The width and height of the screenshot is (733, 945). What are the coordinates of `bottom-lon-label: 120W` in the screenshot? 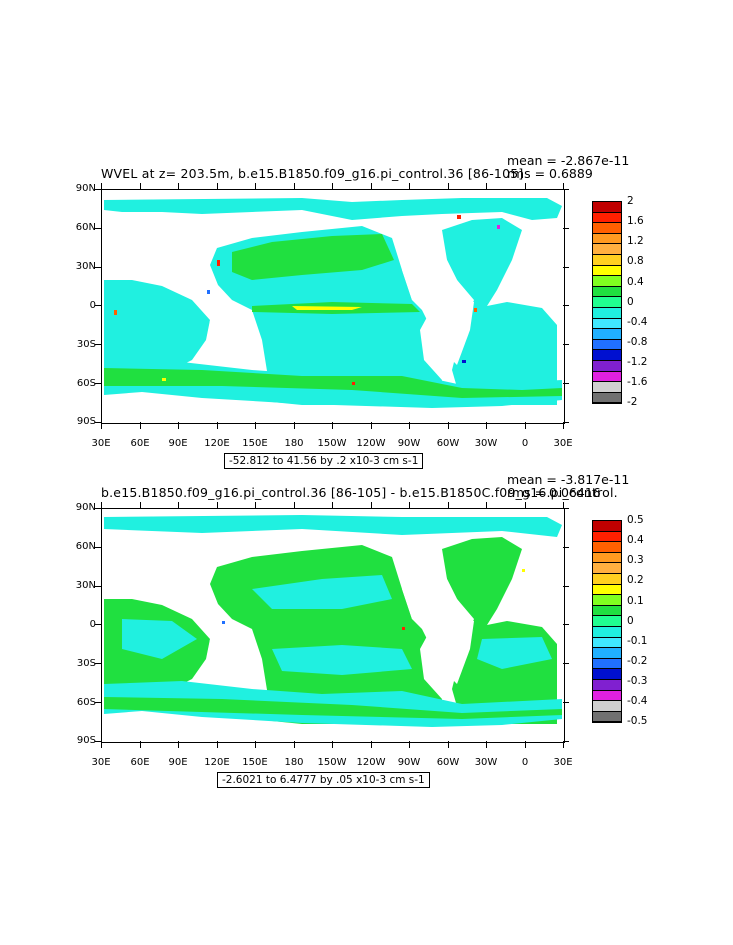 It's located at (371, 762).